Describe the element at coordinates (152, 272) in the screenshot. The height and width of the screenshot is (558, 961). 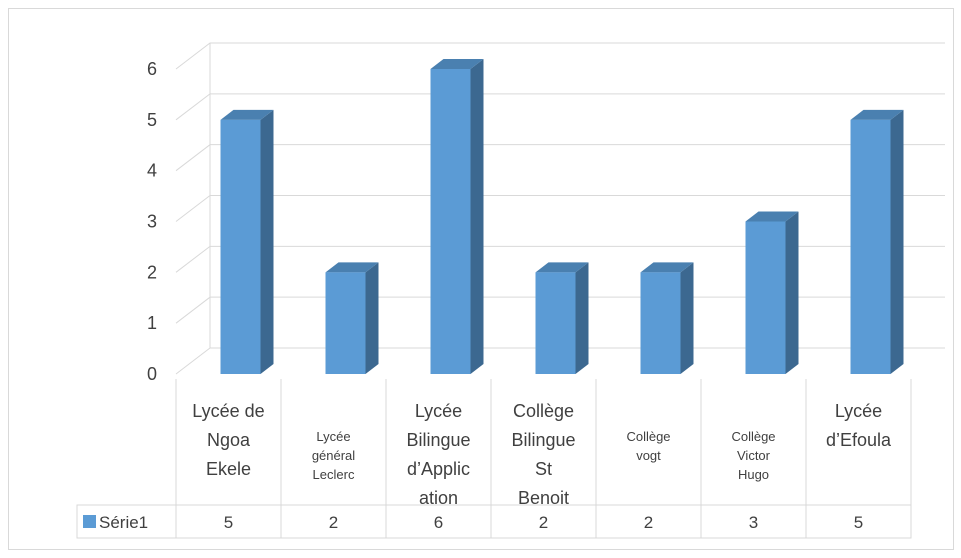
I see `y-tick-label: 2` at that location.